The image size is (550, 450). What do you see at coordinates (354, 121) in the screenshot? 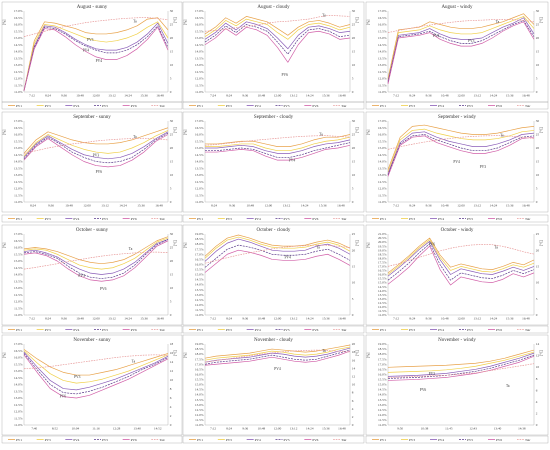
I see `y2-tick-label: 30` at bounding box center [354, 121].